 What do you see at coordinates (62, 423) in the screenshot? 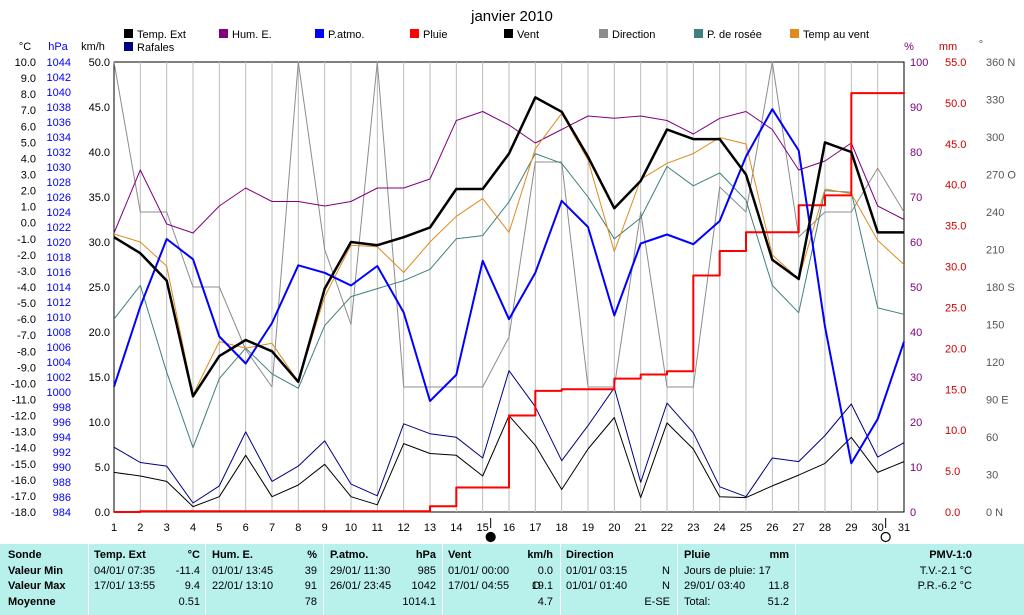
I see `hpa-tick-label: 996` at bounding box center [62, 423].